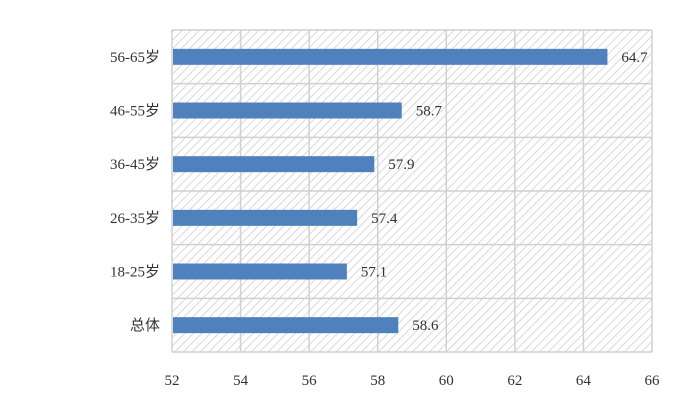  What do you see at coordinates (653, 381) in the screenshot?
I see `x-tick-label: 66` at bounding box center [653, 381].